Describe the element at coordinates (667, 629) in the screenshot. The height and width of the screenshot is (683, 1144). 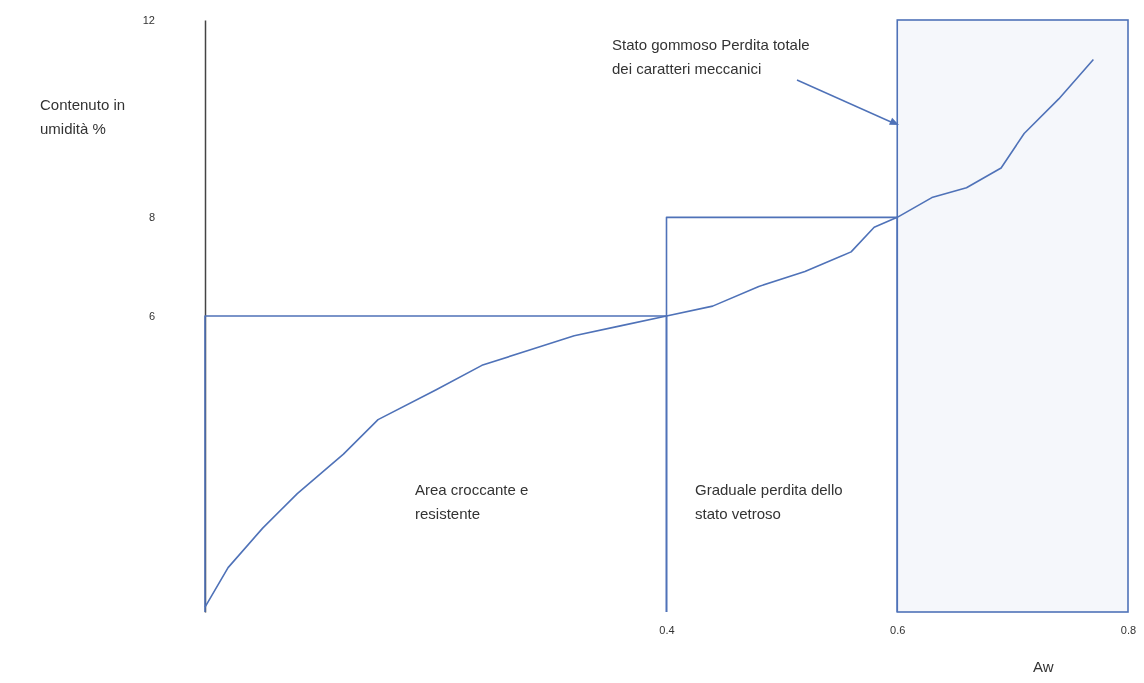
I see `x-tick-label: 0.4` at that location.